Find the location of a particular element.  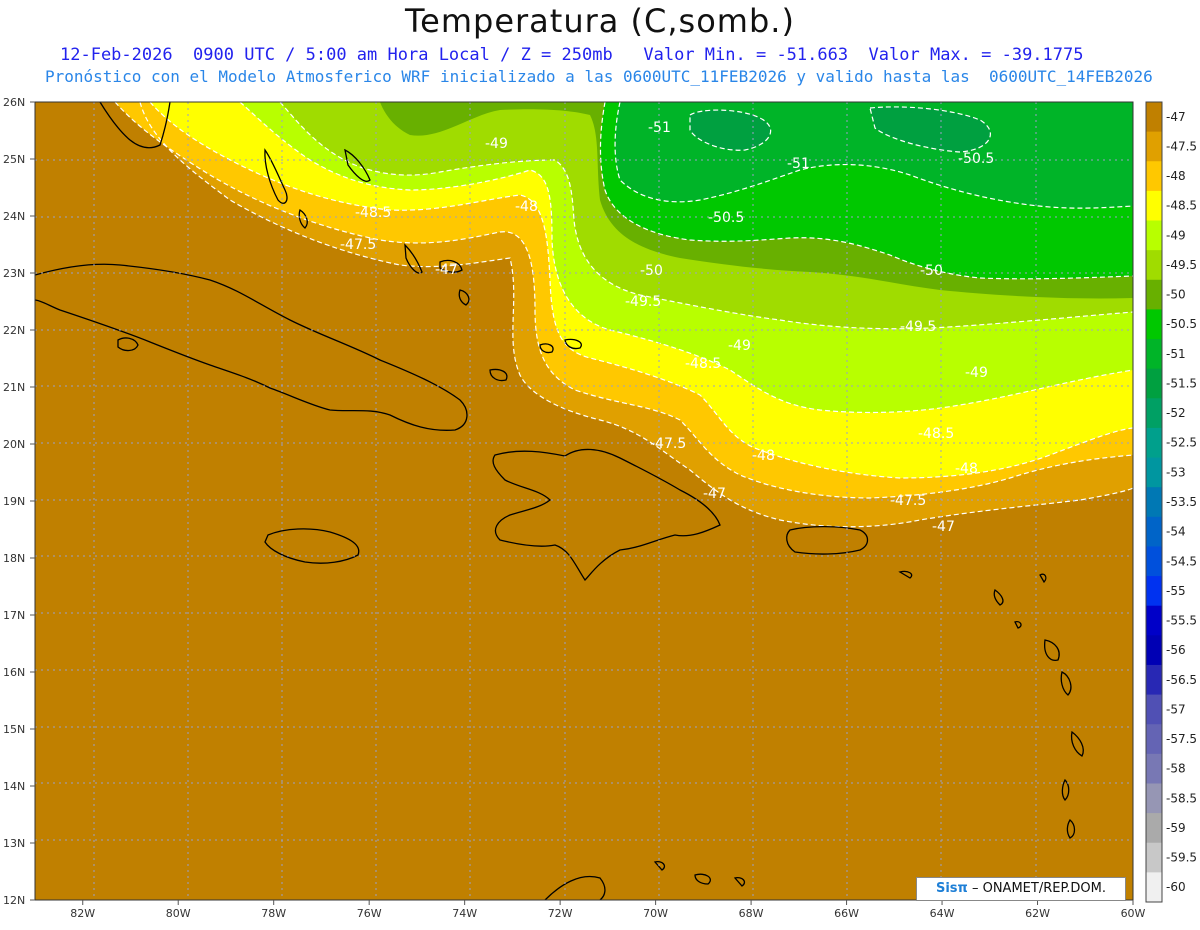

lat-tick-label: 18N is located at coordinates (14, 558).